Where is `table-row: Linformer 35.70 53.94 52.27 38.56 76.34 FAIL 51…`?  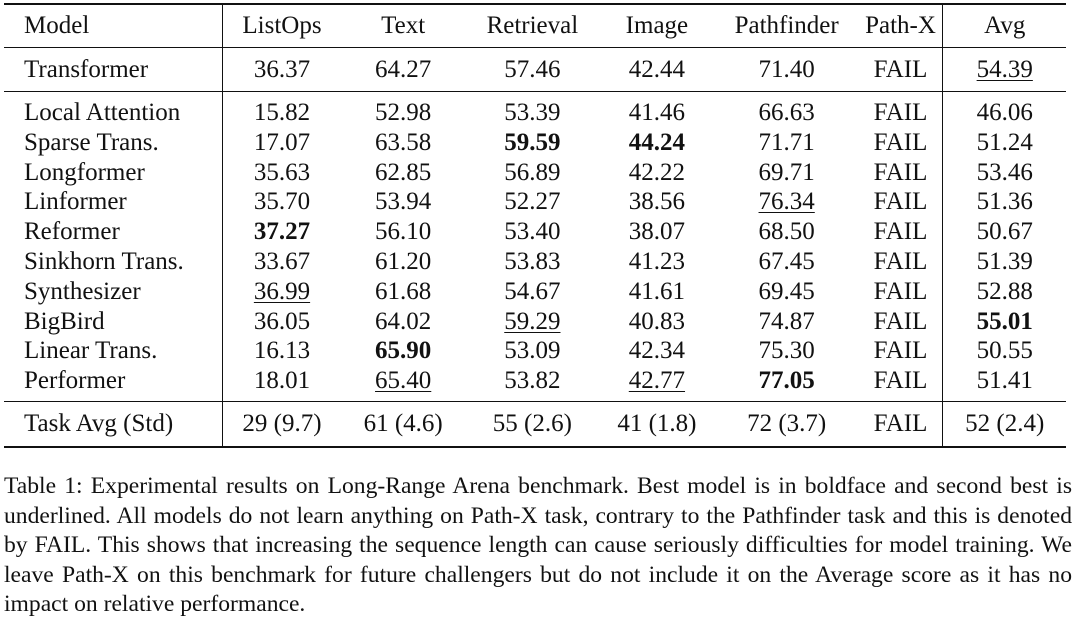
table-row: Linformer 35.70 53.94 52.27 38.56 76.34 FAIL 51… is located at coordinates (535, 202).